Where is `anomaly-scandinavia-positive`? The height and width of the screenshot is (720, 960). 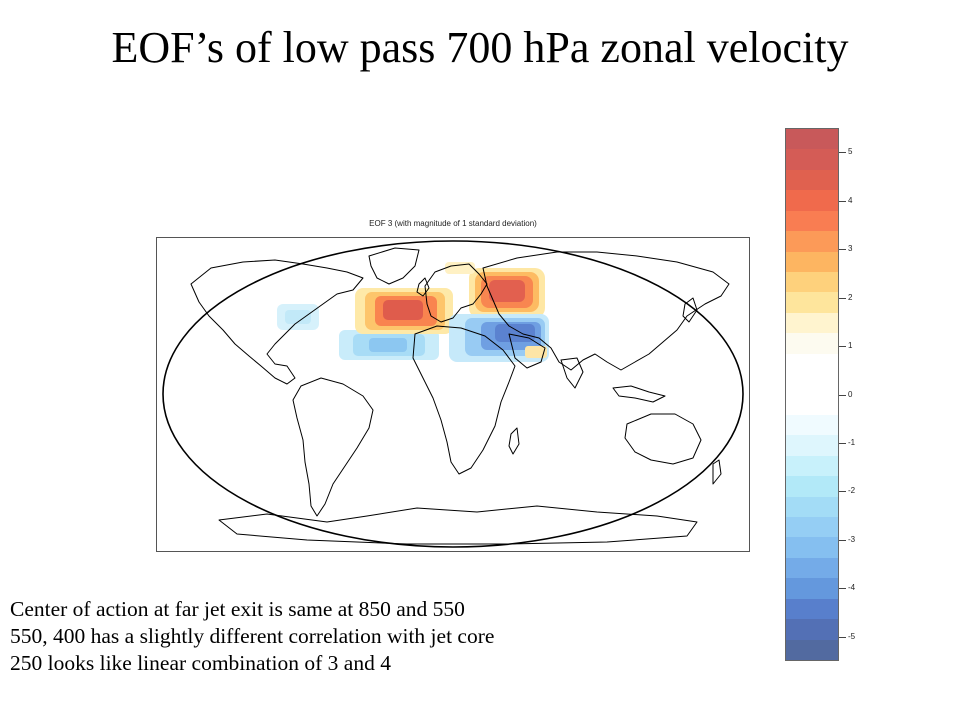 anomaly-scandinavia-positive is located at coordinates (460, 268).